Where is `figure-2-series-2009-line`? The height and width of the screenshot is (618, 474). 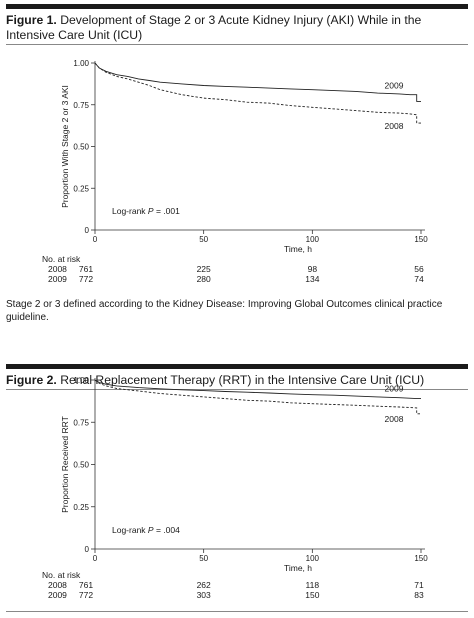 figure-2-series-2009-line is located at coordinates (257, 389).